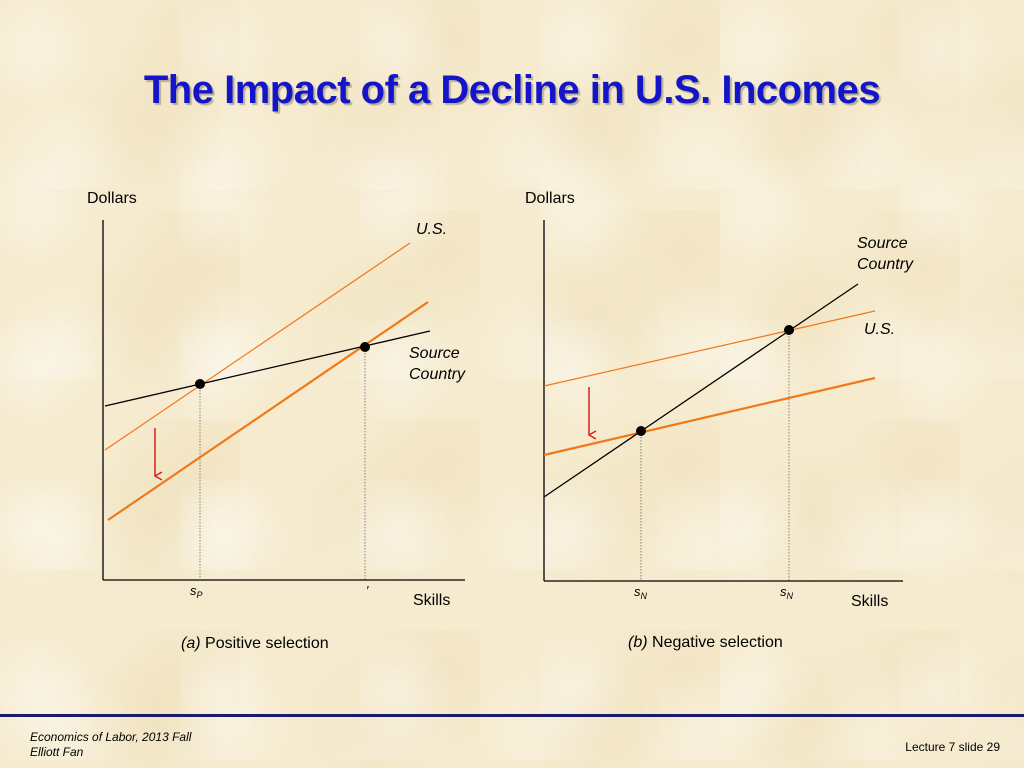 The height and width of the screenshot is (768, 1024). What do you see at coordinates (869, 601) in the screenshot?
I see `panel-b-x-axis-label: Skills` at bounding box center [869, 601].